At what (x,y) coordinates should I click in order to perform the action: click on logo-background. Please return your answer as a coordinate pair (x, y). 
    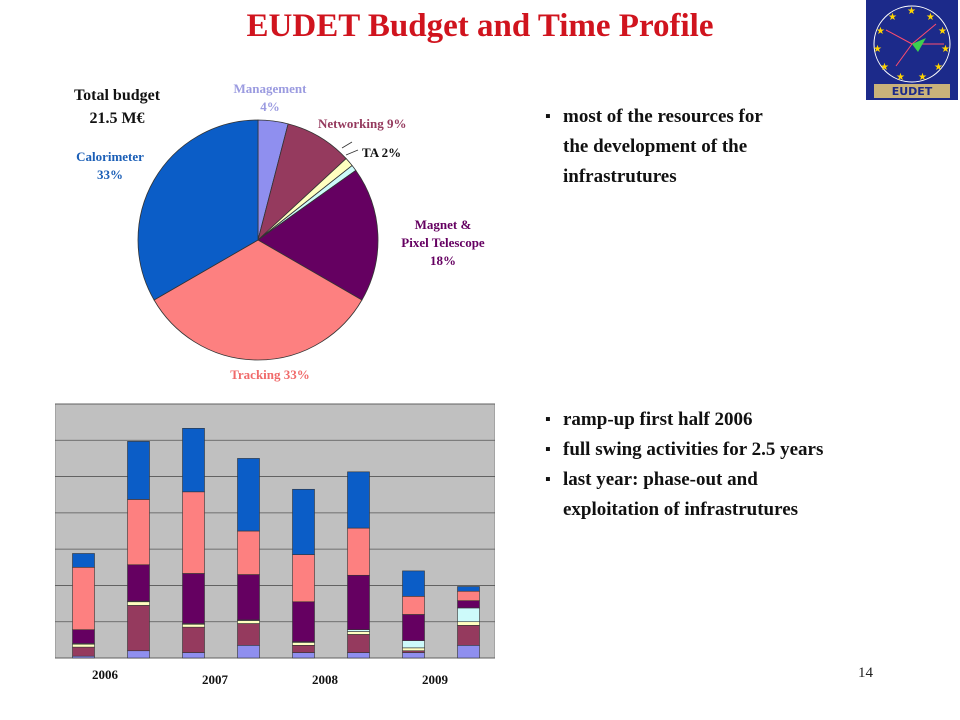
    Looking at the image, I should click on (912, 50).